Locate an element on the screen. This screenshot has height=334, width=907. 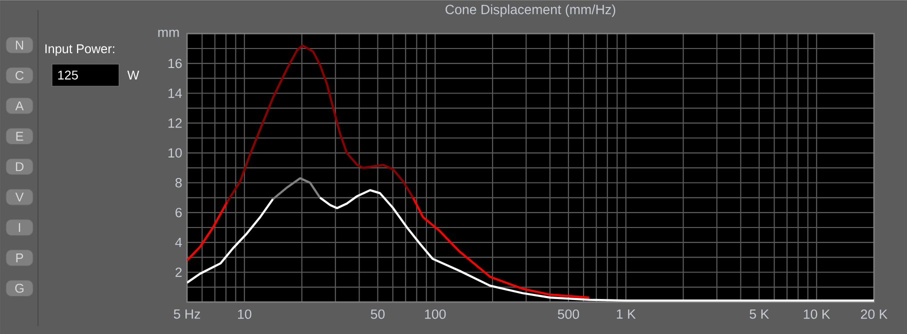
text: I is located at coordinates (19, 227).